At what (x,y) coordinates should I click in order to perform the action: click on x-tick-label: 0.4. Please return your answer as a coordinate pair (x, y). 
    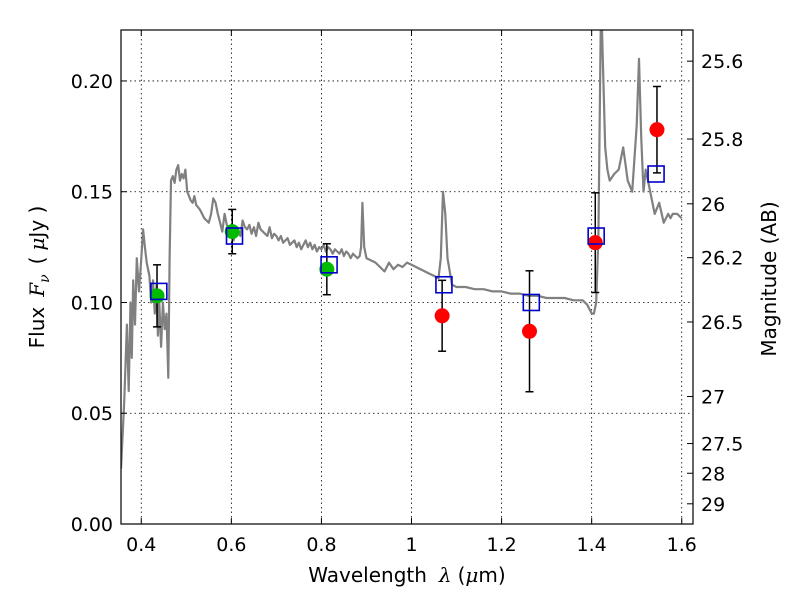
    Looking at the image, I should click on (141, 545).